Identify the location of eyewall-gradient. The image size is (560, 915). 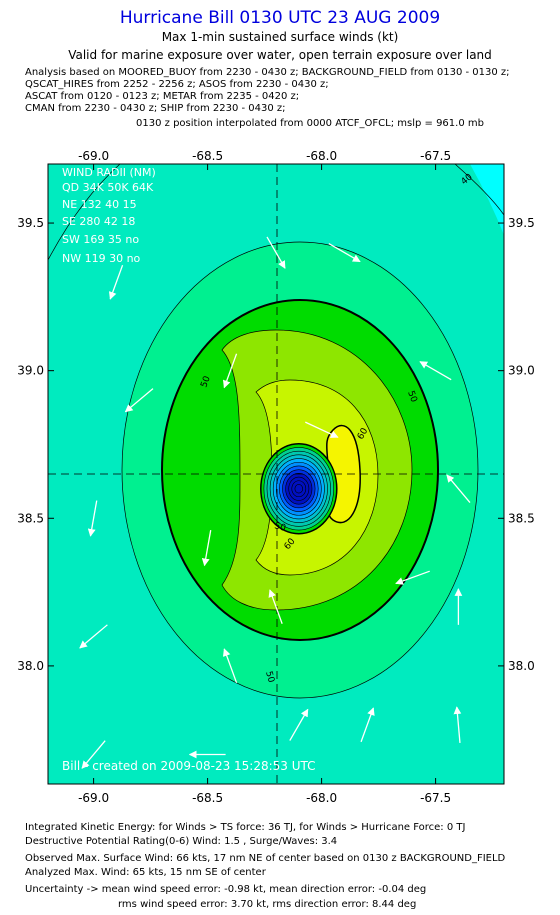
(299, 489).